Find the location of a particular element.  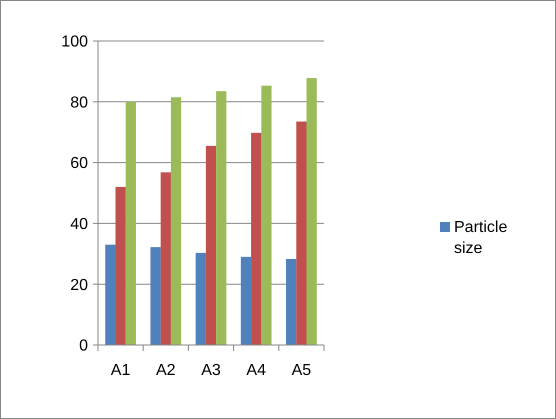

x-tick-label: A2 is located at coordinates (166, 370).